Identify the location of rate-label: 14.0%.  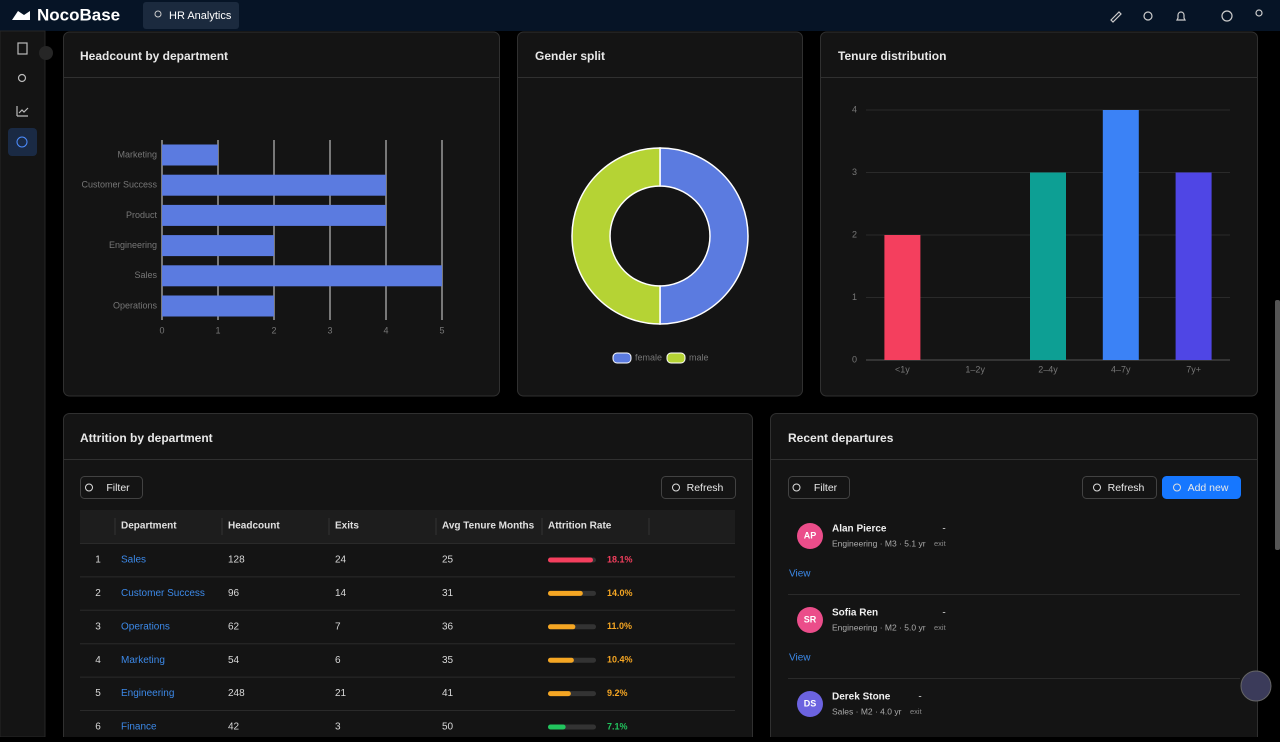
(620, 593).